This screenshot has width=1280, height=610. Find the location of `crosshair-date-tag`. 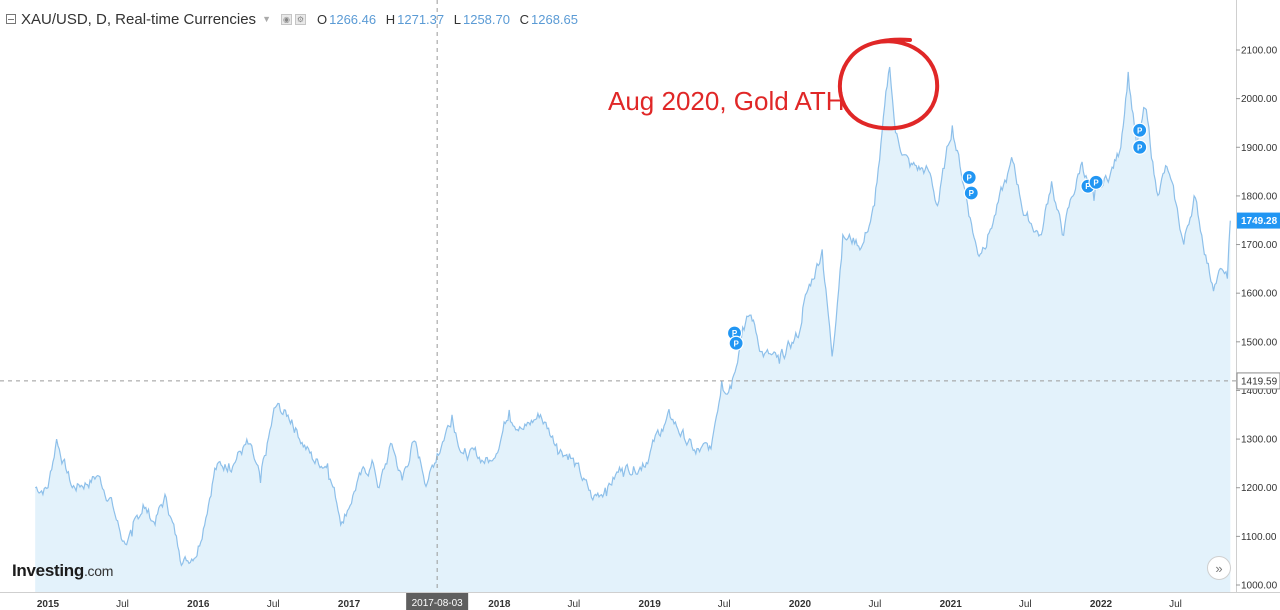

crosshair-date-tag is located at coordinates (437, 601).